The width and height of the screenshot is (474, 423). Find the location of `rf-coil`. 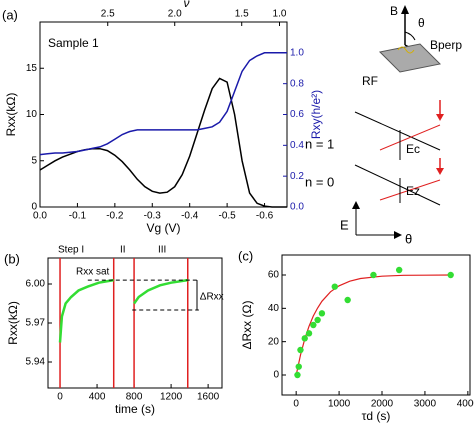

rf-coil is located at coordinates (406, 50).